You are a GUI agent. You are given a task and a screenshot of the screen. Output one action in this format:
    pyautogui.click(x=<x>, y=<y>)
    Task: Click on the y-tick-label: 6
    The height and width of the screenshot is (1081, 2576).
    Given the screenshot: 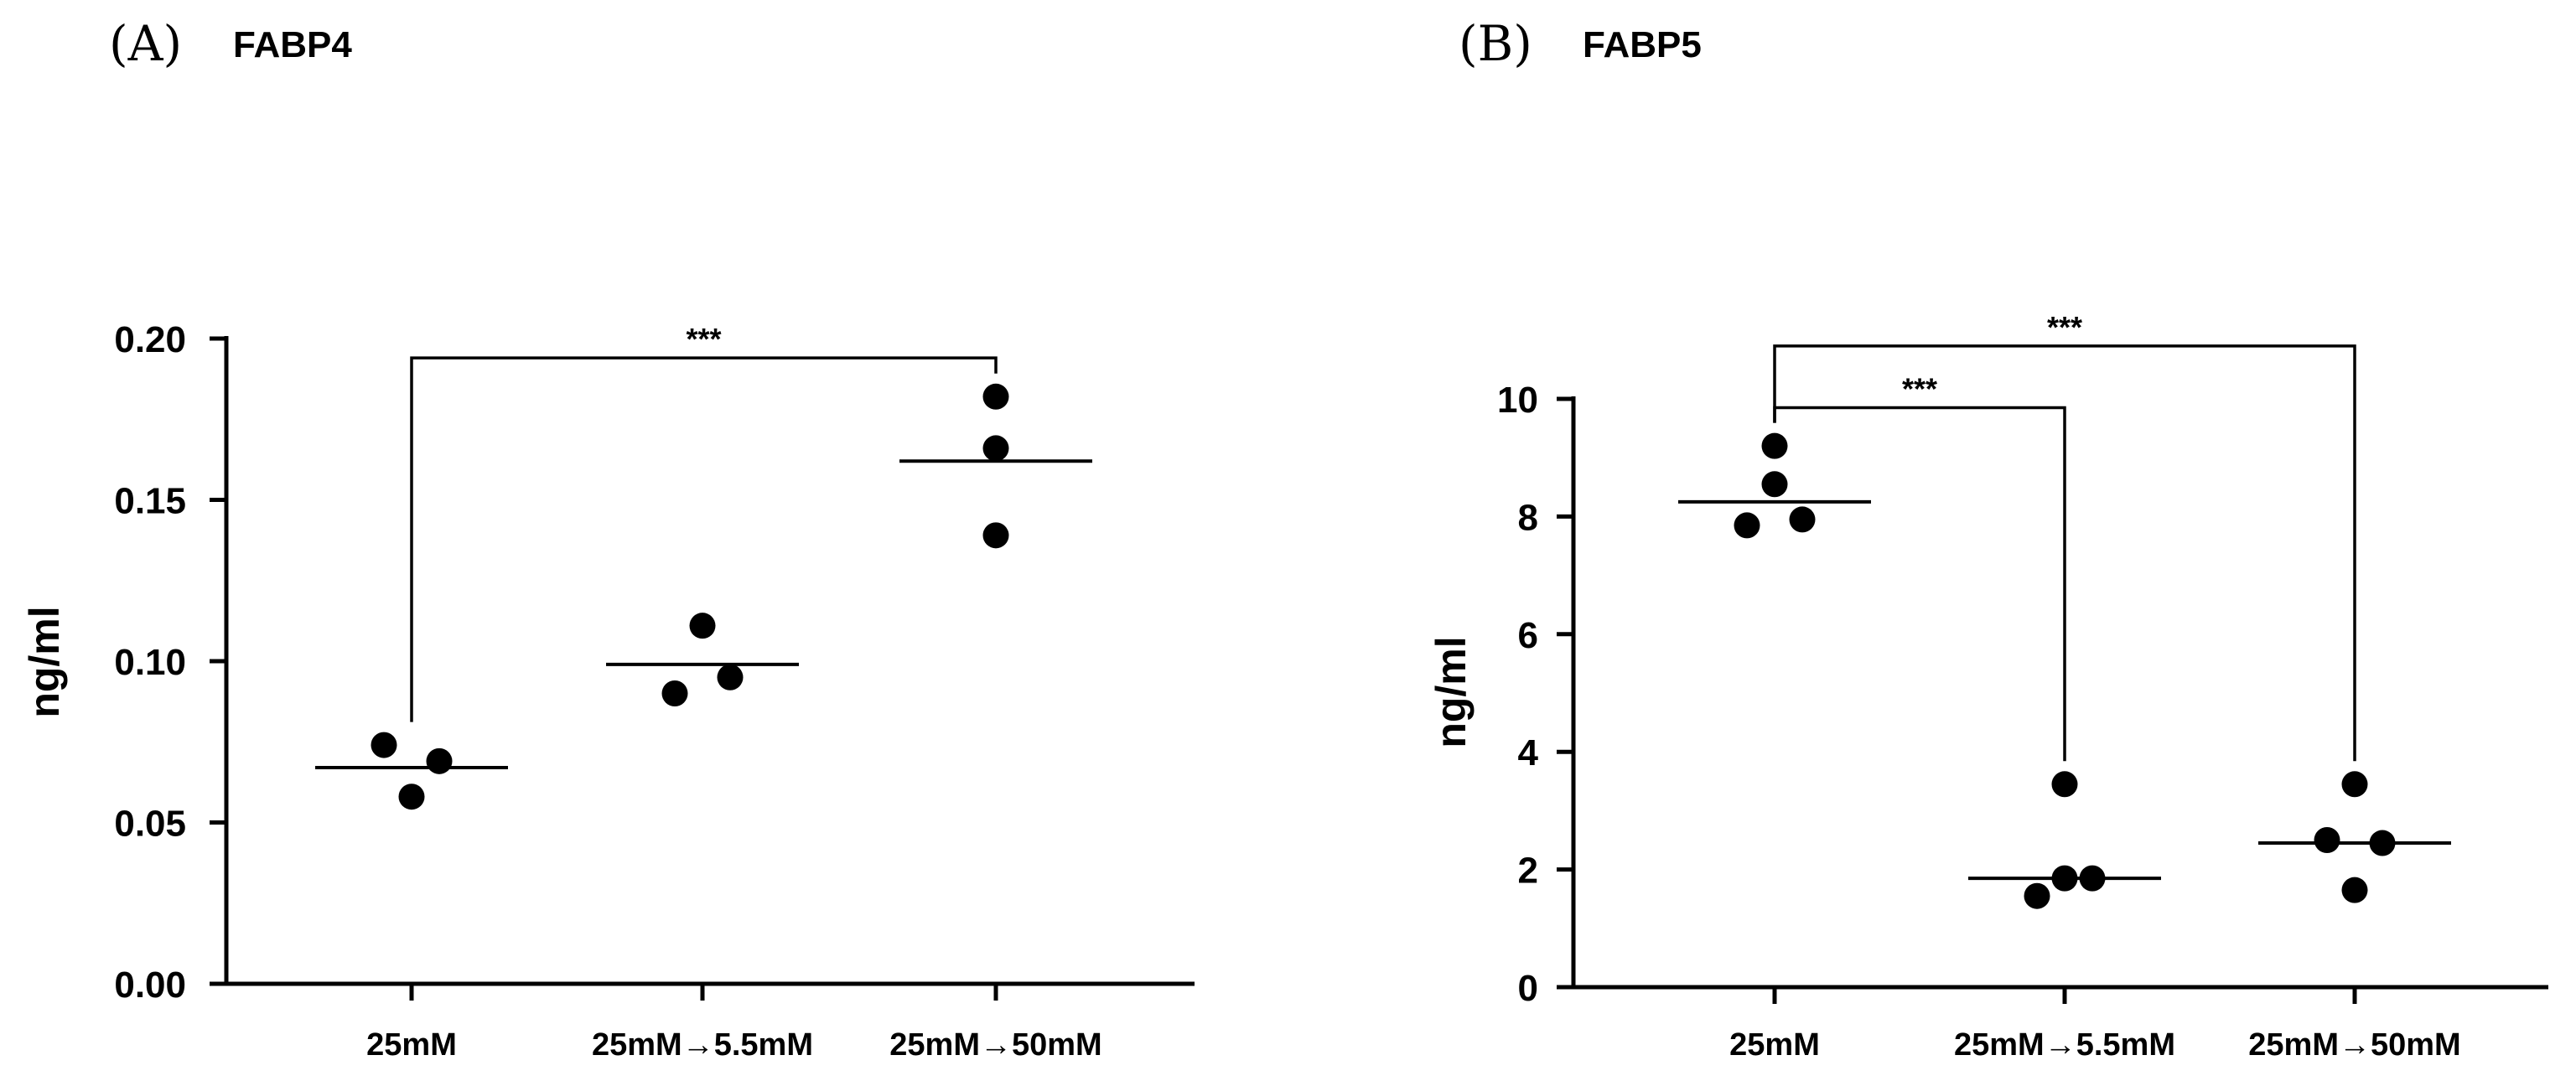 What is the action you would take?
    pyautogui.click(x=1528, y=635)
    